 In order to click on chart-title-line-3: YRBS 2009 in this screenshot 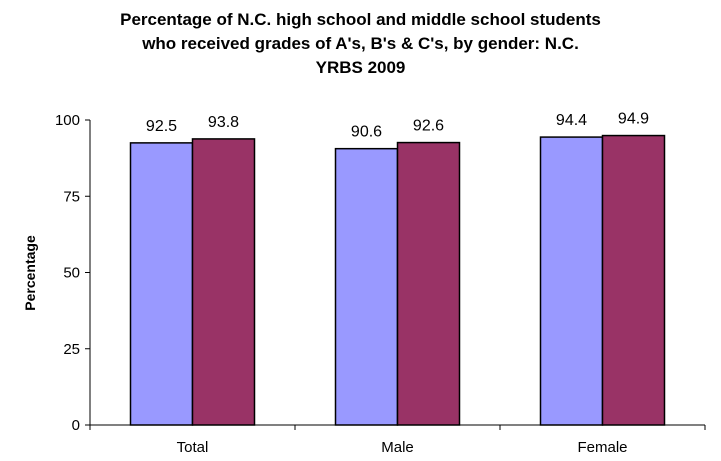, I will do `click(360, 67)`.